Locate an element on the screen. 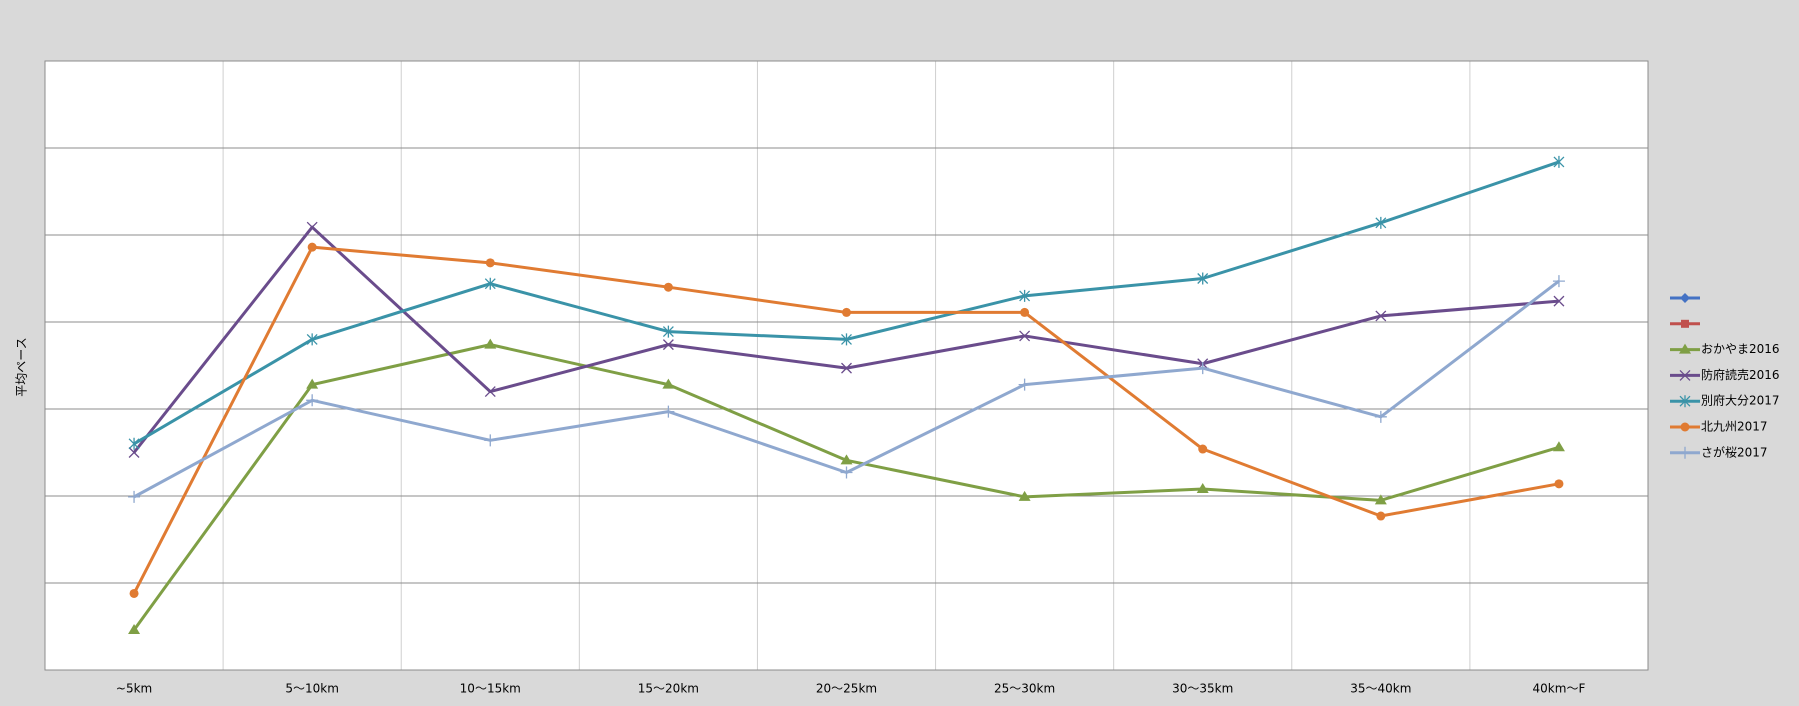 Image resolution: width=1799 pixels, height=706 pixels. legend-label: さが桜2017 is located at coordinates (1734, 451).